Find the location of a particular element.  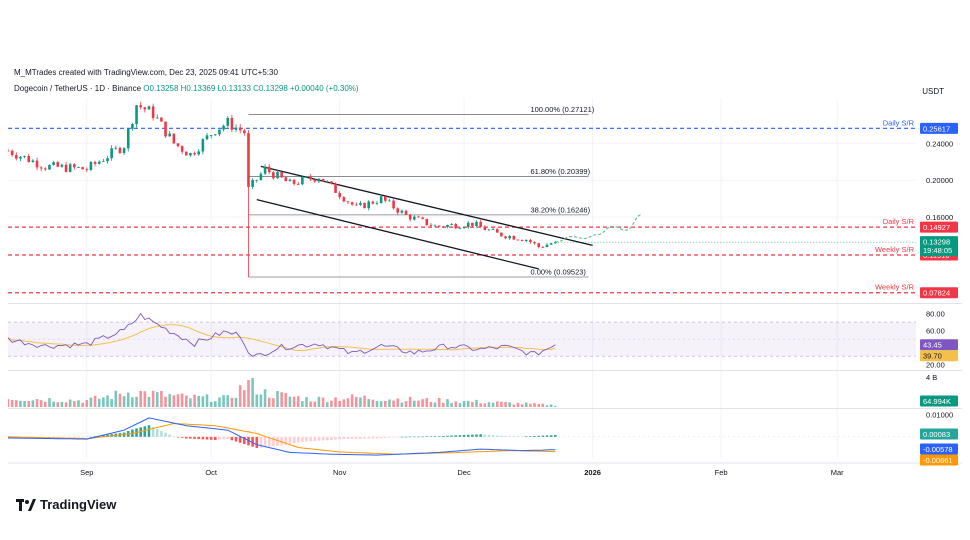

time-axis-tick-label: Dec is located at coordinates (464, 472).